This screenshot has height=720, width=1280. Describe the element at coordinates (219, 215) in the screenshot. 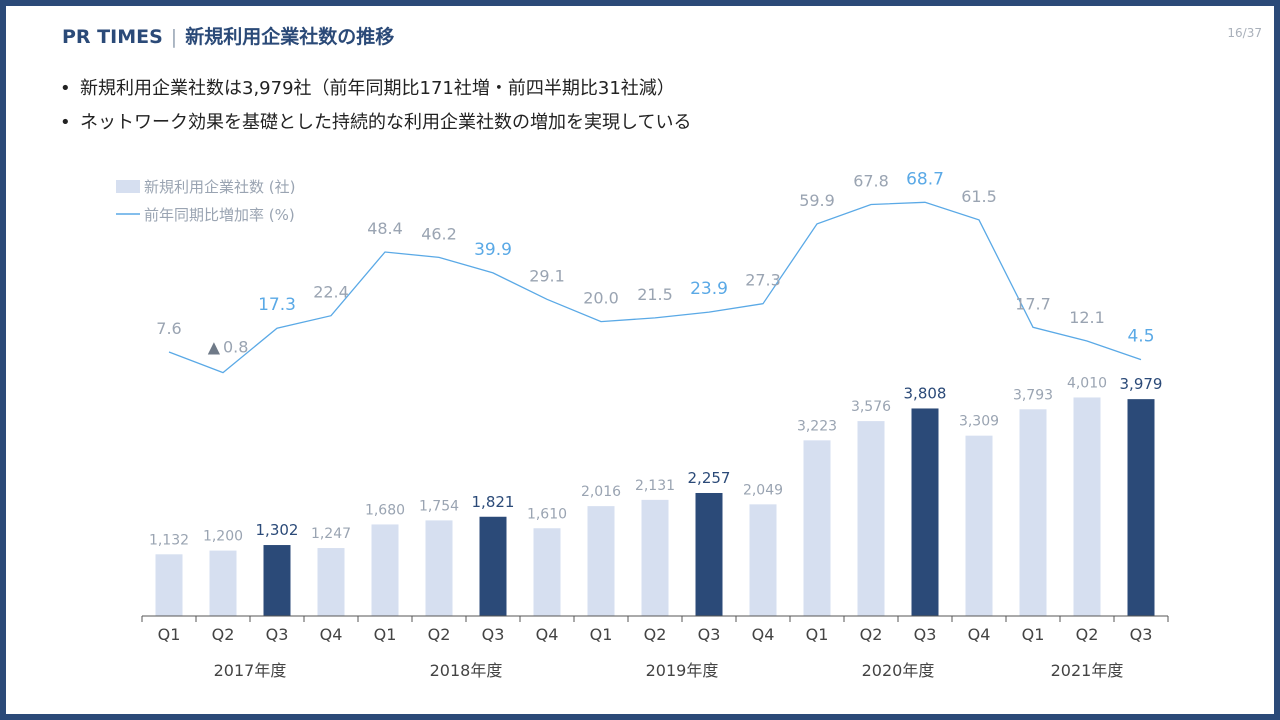

I see `legend-line-label: 前年同期比増加率 (%)` at that location.